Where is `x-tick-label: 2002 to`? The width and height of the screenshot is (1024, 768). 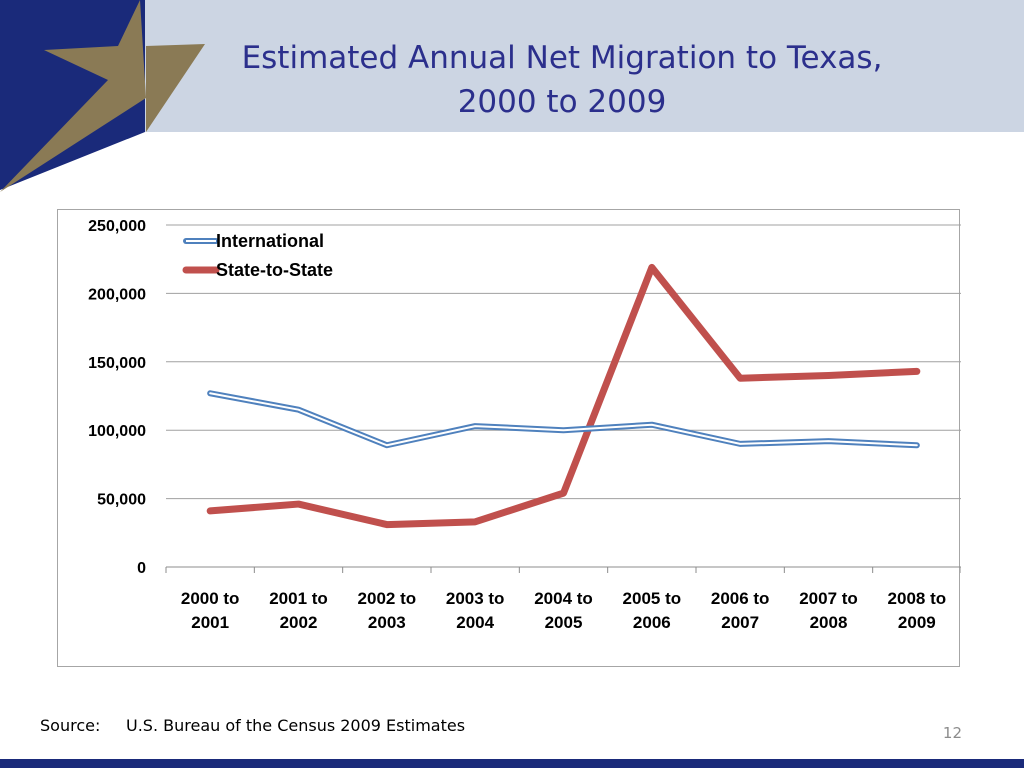 x-tick-label: 2002 to is located at coordinates (387, 598).